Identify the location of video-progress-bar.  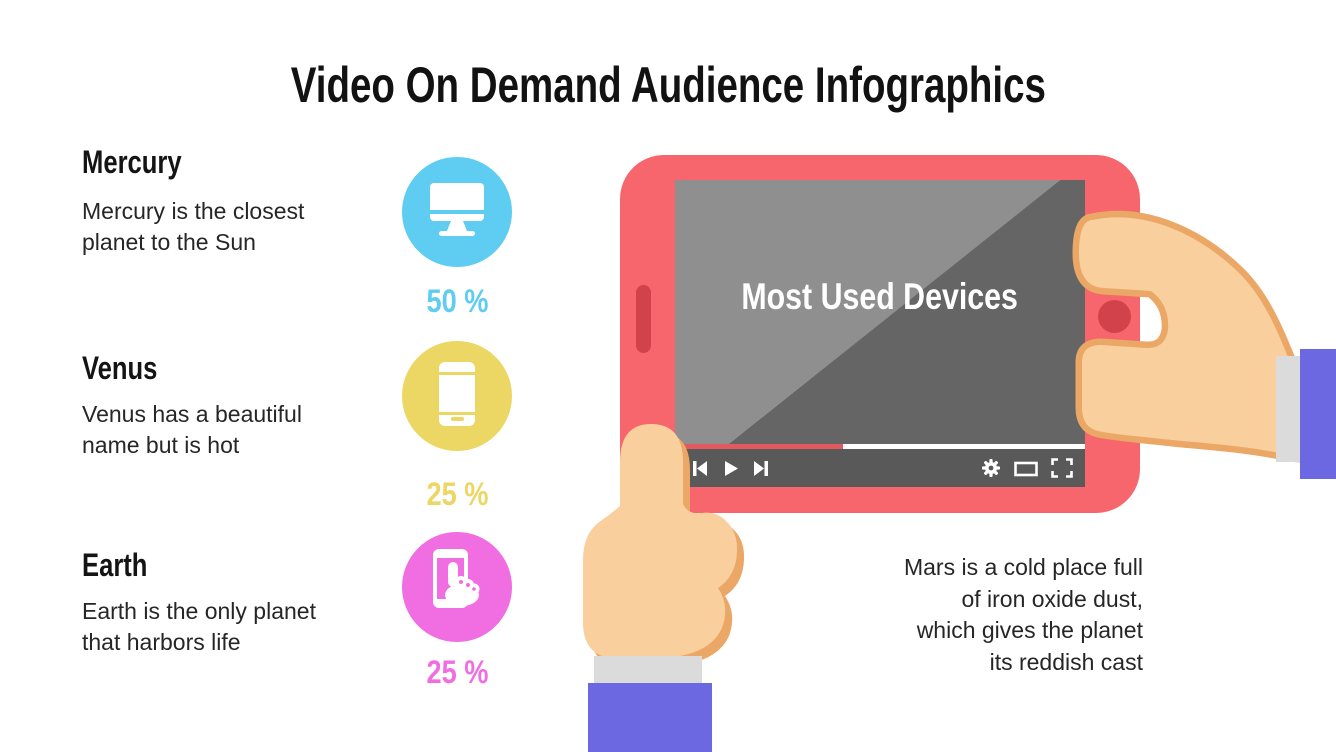
(880, 446).